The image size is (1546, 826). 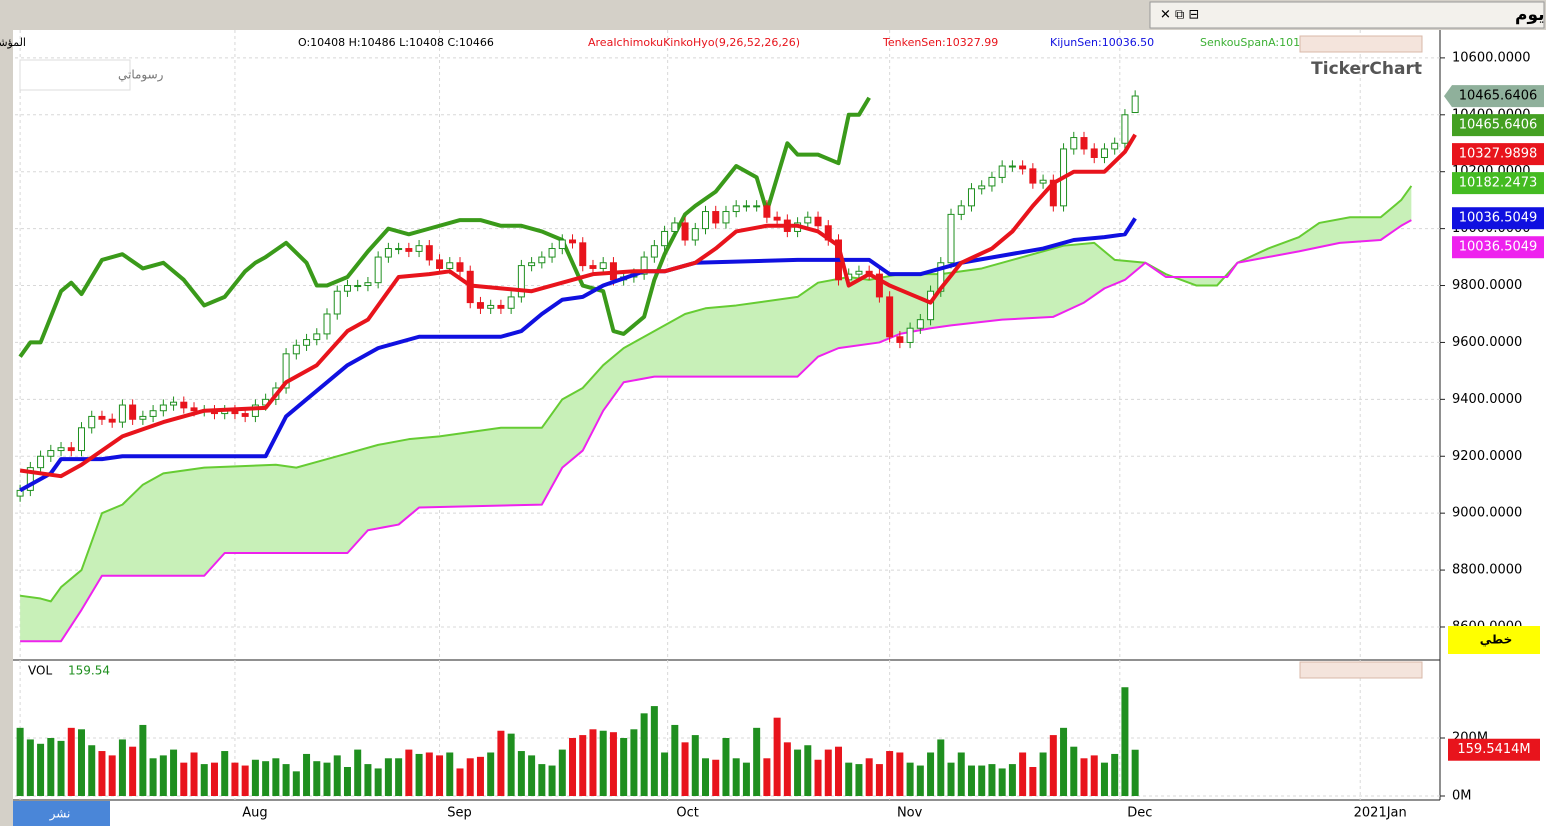 I want to click on price-label: 10036.5049, so click(x=1498, y=218).